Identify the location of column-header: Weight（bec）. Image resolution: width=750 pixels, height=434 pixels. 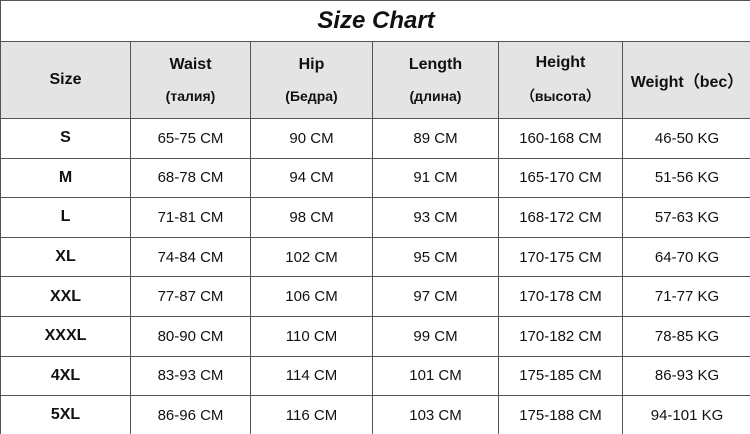
(685, 80).